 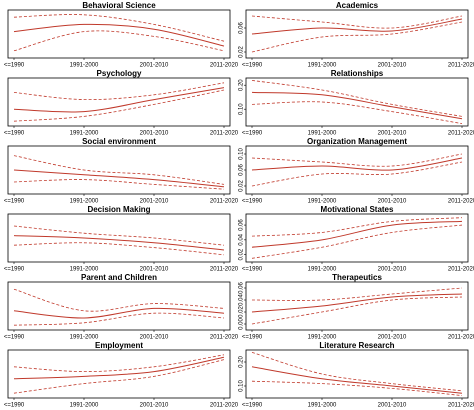 I want to click on y-tick-label: 0.10, so click(x=242, y=154).